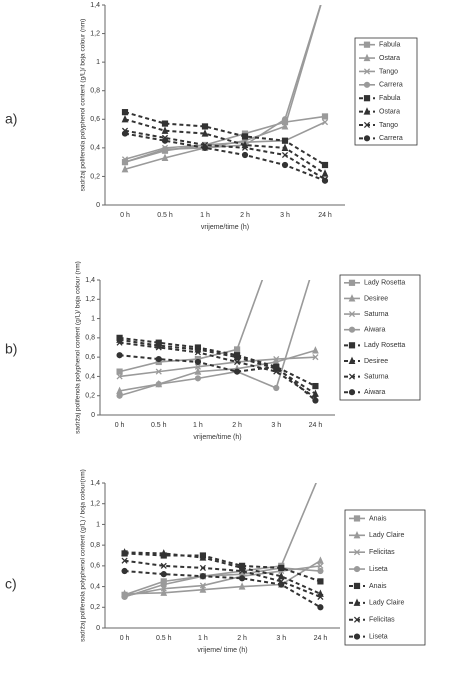  What do you see at coordinates (376, 314) in the screenshot?
I see `legend-label: Saturna` at bounding box center [376, 314].